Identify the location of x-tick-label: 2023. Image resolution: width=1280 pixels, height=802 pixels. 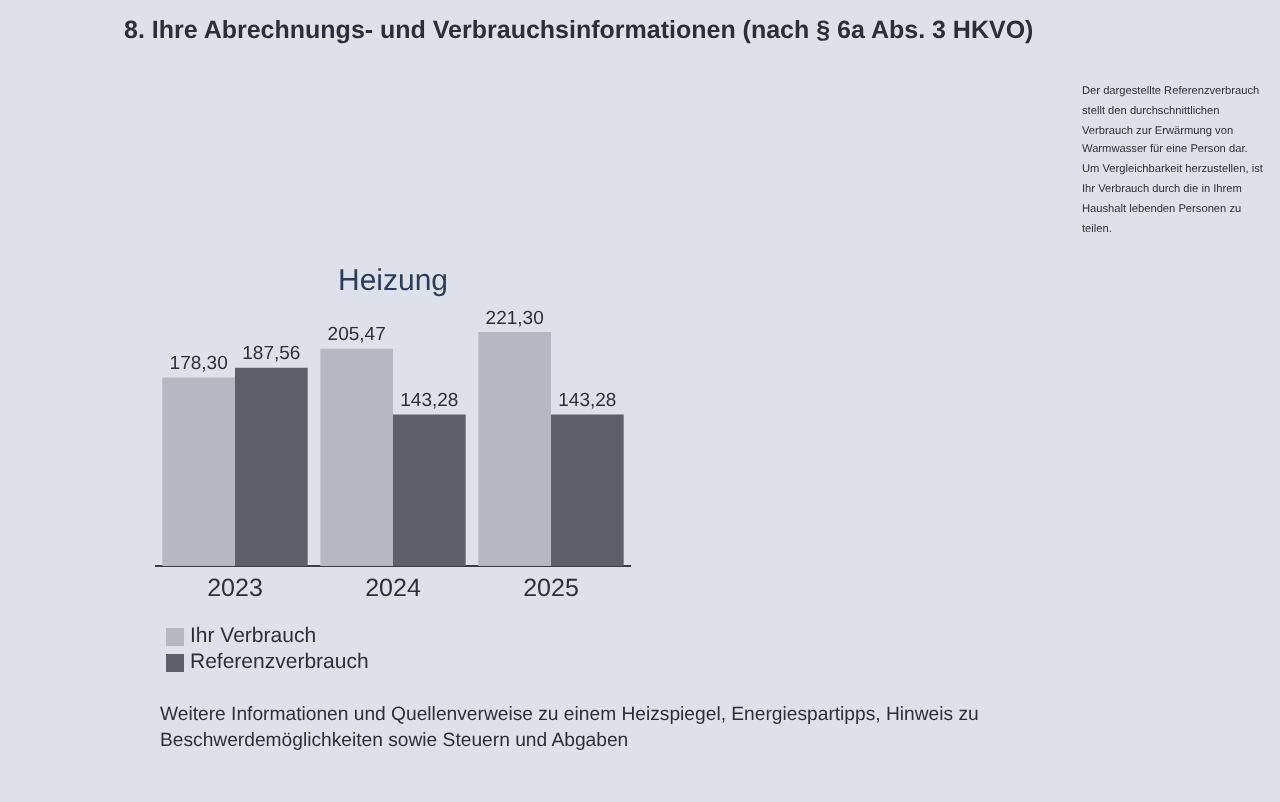
(235, 587).